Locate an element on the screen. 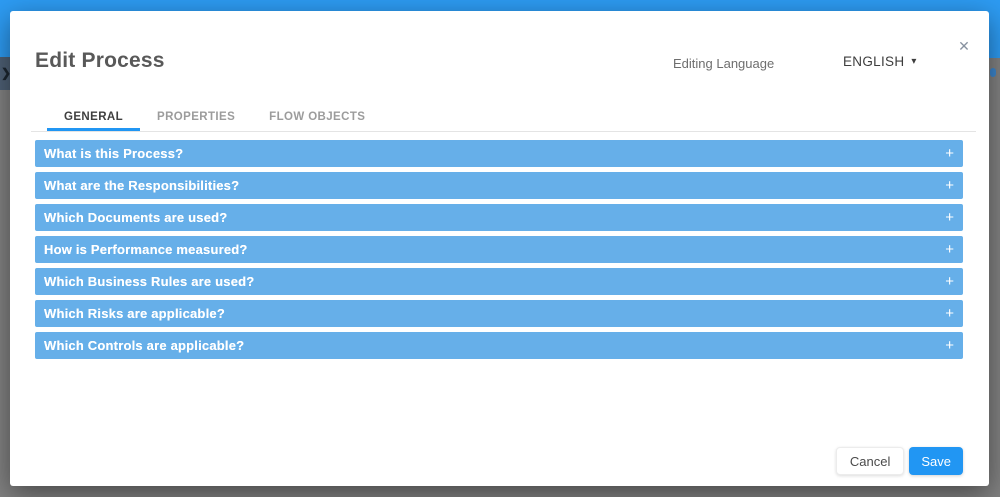 The height and width of the screenshot is (497, 1000). accordion-header-performance: How is Performance measured? + is located at coordinates (499, 249).